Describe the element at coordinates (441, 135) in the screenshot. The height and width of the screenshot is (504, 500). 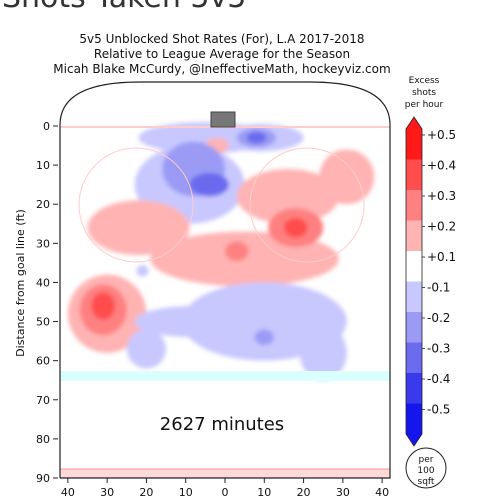
I see `colorbar-label-0: +0.5` at that location.